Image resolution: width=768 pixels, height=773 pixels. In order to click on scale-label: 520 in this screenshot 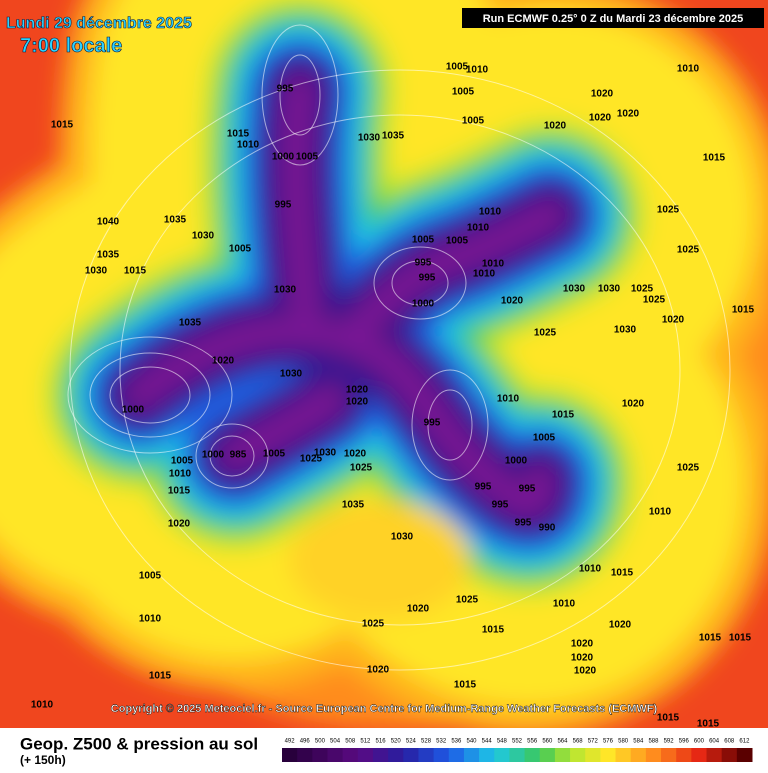, I will do `click(396, 742)`.